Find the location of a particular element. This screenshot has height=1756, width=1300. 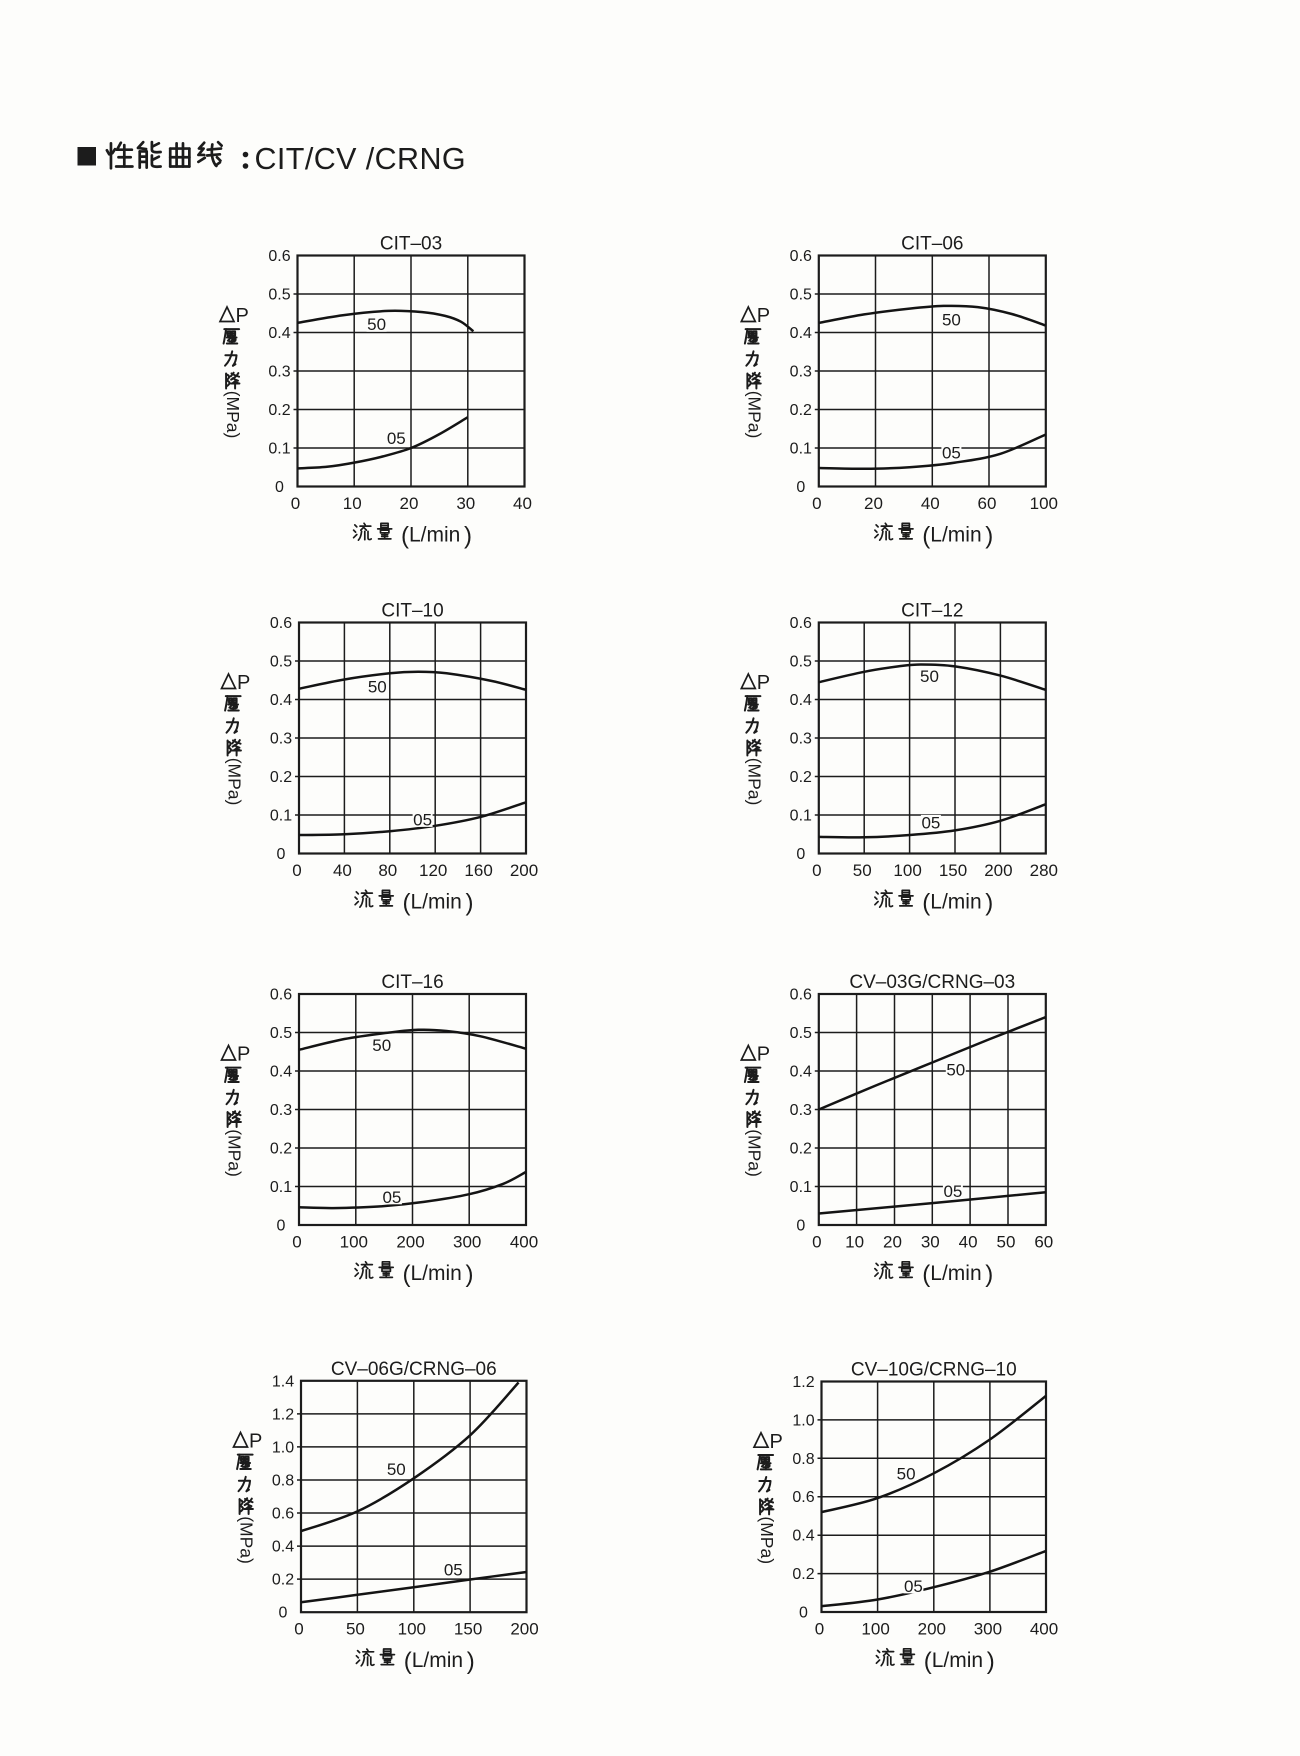

svg-text: 20 is located at coordinates (873, 503).